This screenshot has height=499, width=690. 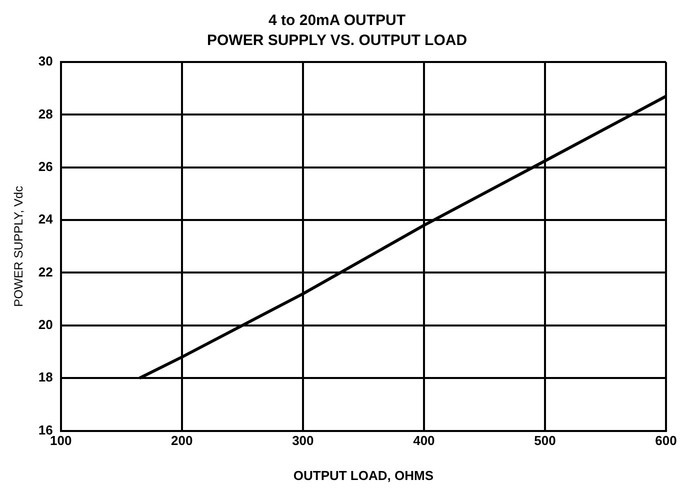 What do you see at coordinates (45, 430) in the screenshot?
I see `y-tick-label: 16` at bounding box center [45, 430].